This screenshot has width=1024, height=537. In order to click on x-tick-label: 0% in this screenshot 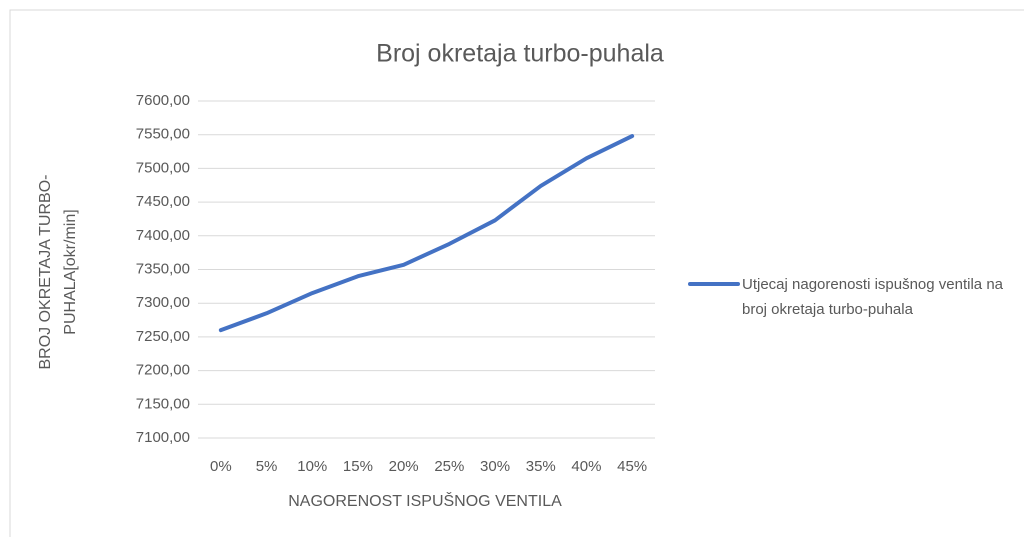, I will do `click(221, 466)`.